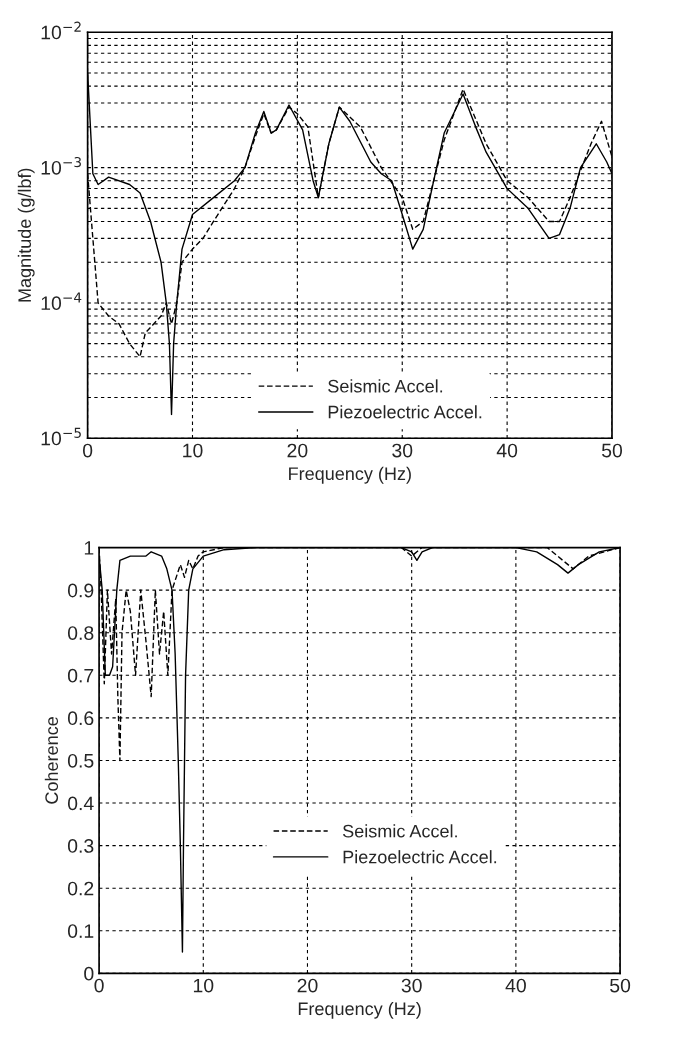 Image resolution: width=674 pixels, height=1041 pixels. Describe the element at coordinates (80, 888) in the screenshot. I see `y-tick-label: 0.2` at that location.